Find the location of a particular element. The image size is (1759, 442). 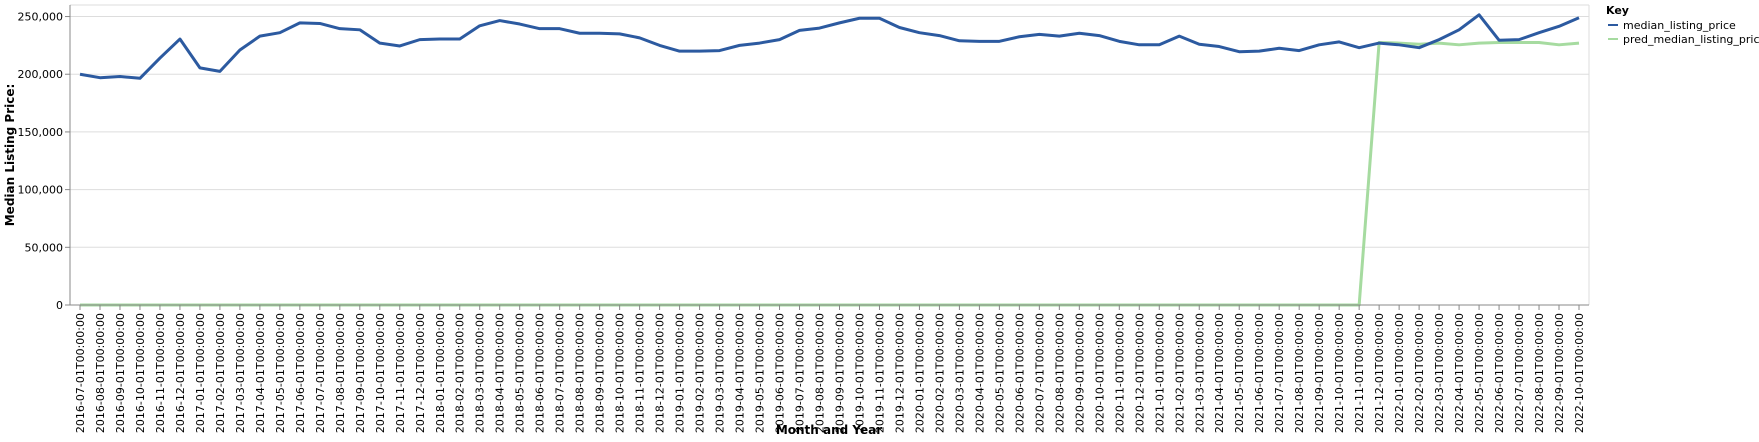

x-tick-label: 2018-05-01T00:00:00 is located at coordinates (520, 373).